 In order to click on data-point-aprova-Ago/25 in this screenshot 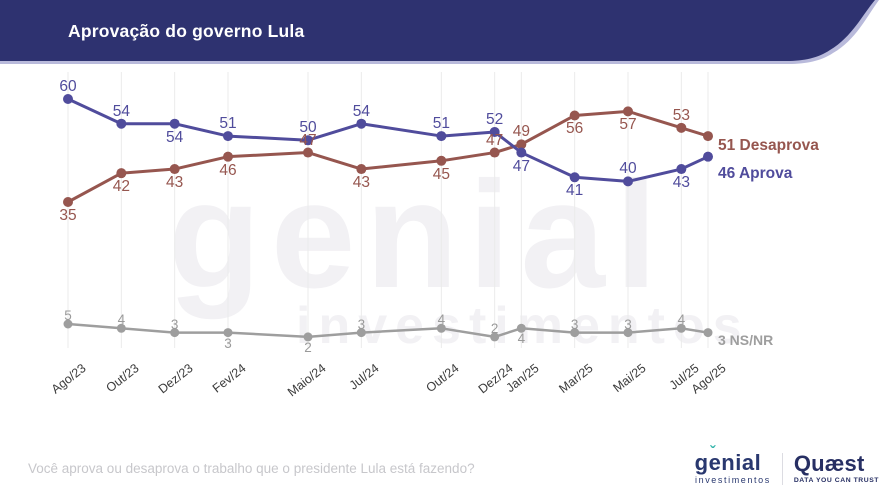, I will do `click(708, 156)`.